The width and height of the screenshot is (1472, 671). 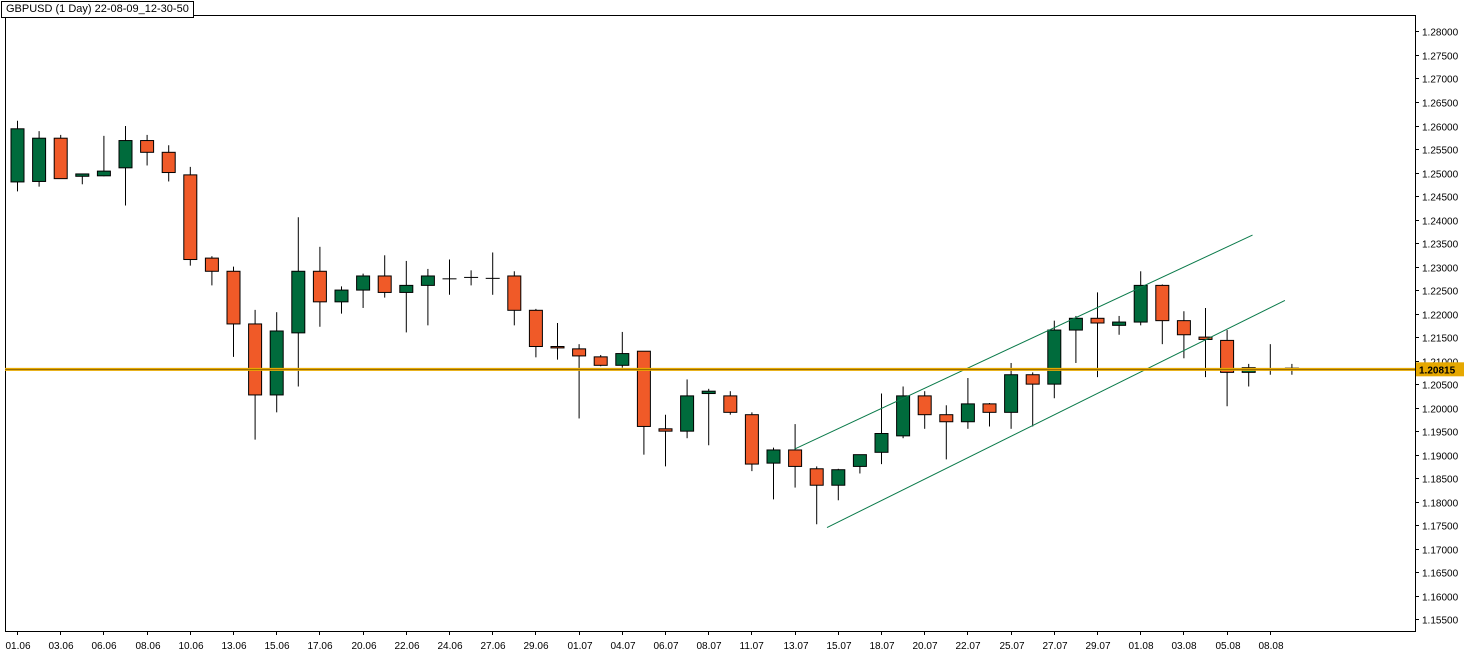 What do you see at coordinates (1440, 57) in the screenshot?
I see `y-tick-label: 1.27500` at bounding box center [1440, 57].